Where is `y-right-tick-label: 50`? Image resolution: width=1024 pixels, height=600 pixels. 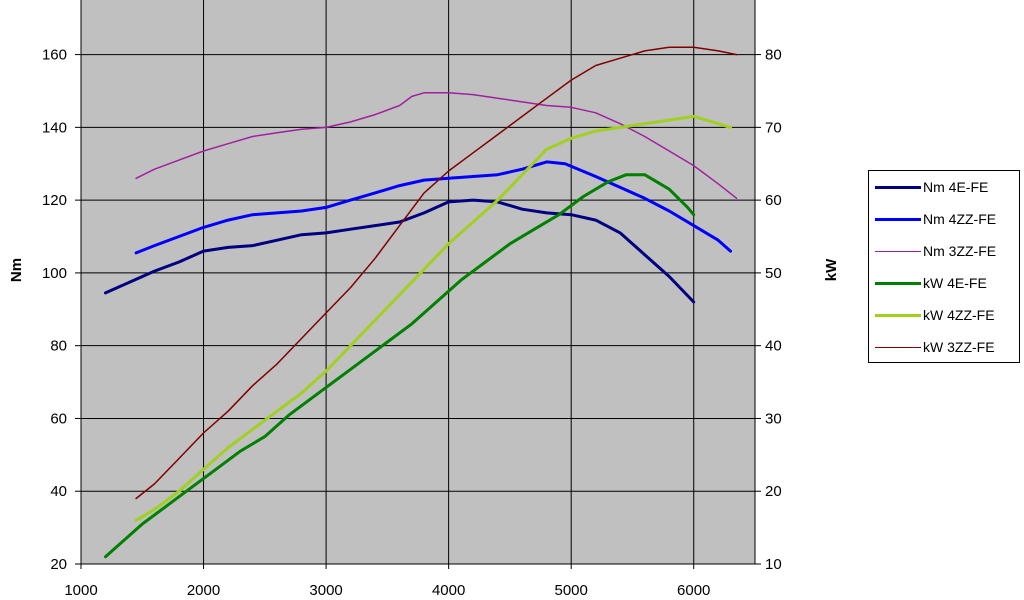 y-right-tick-label: 50 is located at coordinates (773, 273).